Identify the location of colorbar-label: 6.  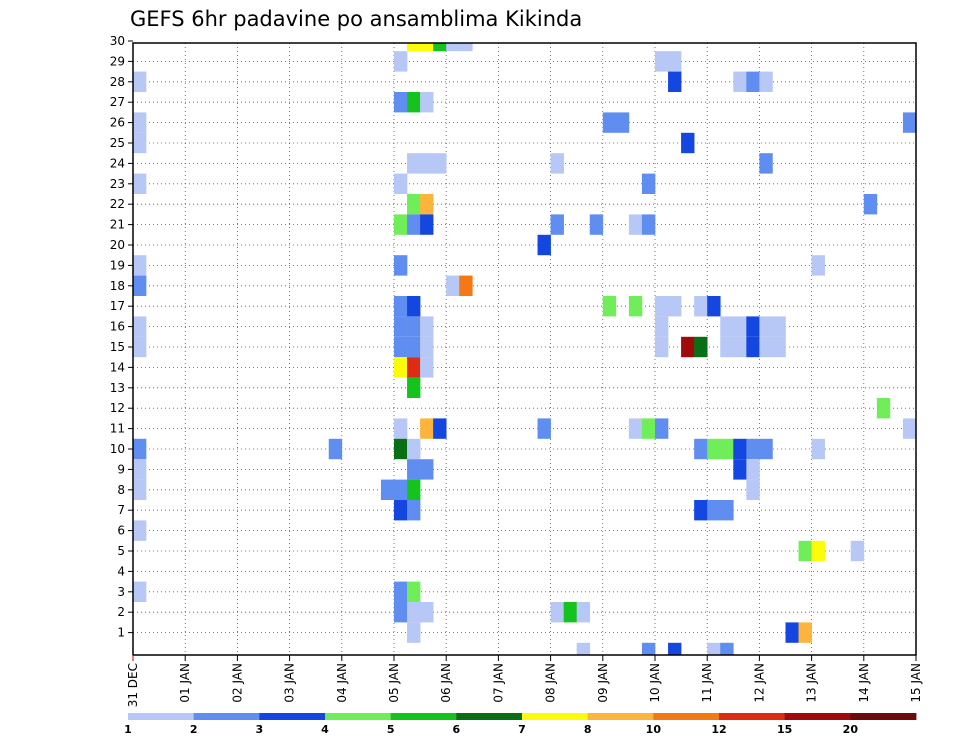
(457, 729).